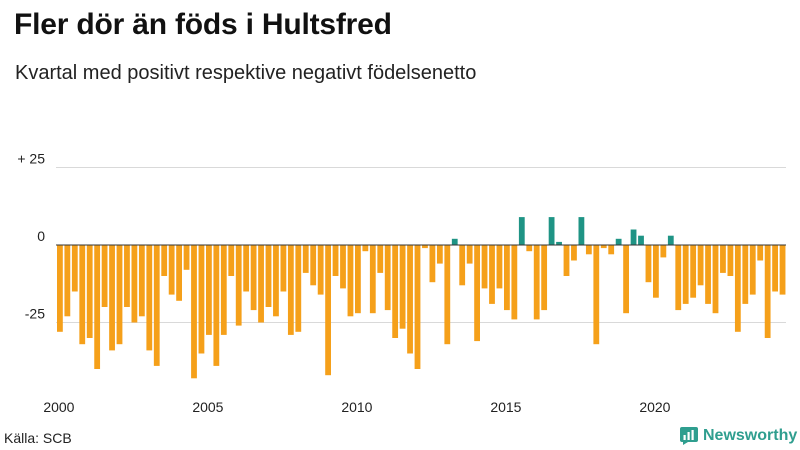  Describe the element at coordinates (31, 159) in the screenshot. I see `y-tick-label: + 25` at that location.